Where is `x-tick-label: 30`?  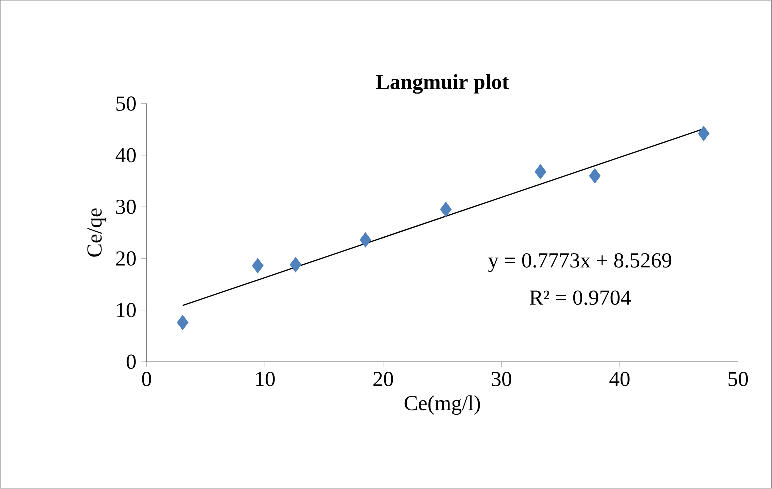
x-tick-label: 30 is located at coordinates (502, 379).